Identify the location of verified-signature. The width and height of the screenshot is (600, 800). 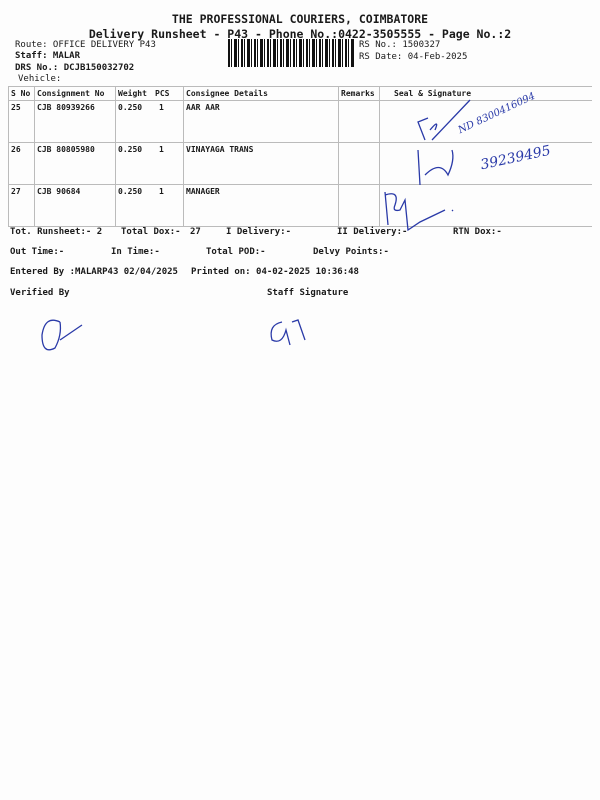
(62, 335).